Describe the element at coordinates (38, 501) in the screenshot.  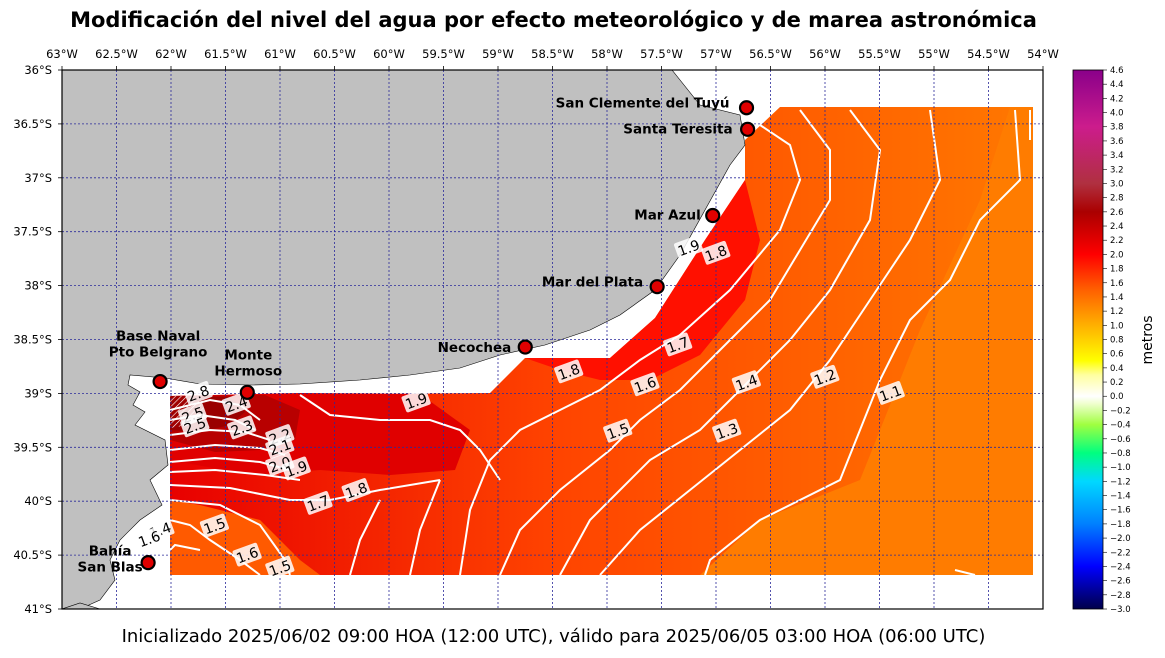
I see `lat-tick-label: 40°S` at that location.